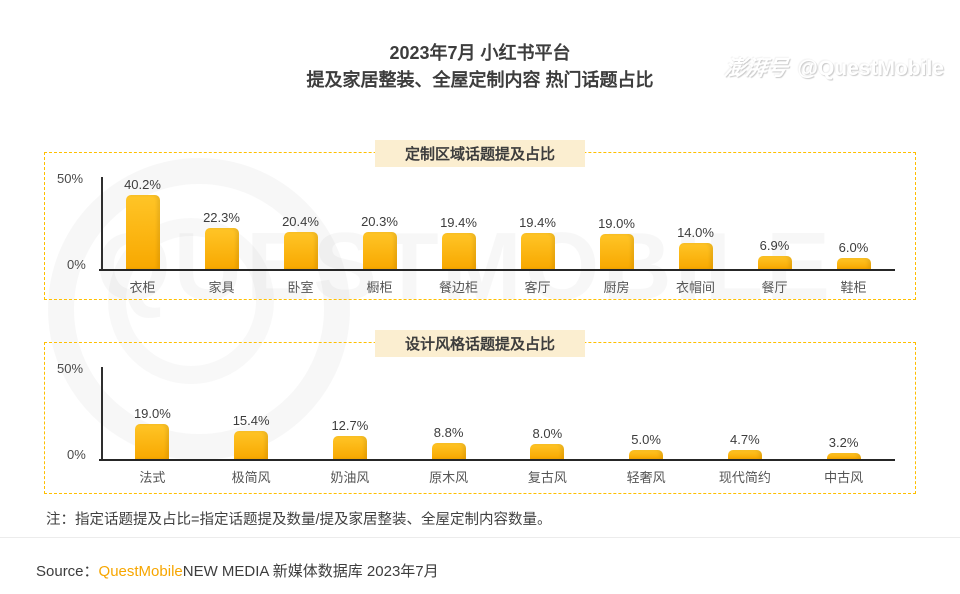 The image size is (960, 594). I want to click on bar-column: 6.9%, so click(774, 253).